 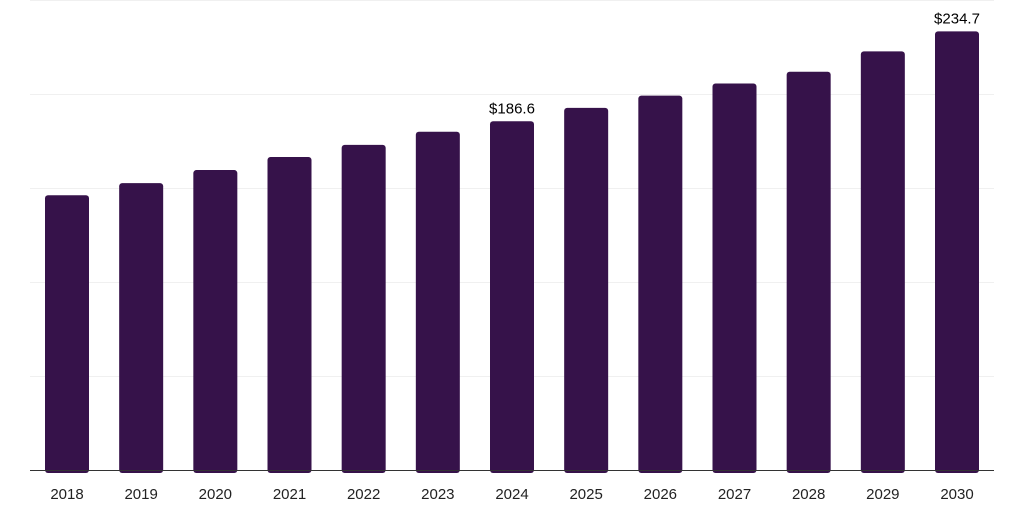 What do you see at coordinates (512, 297) in the screenshot?
I see `bar-2024` at bounding box center [512, 297].